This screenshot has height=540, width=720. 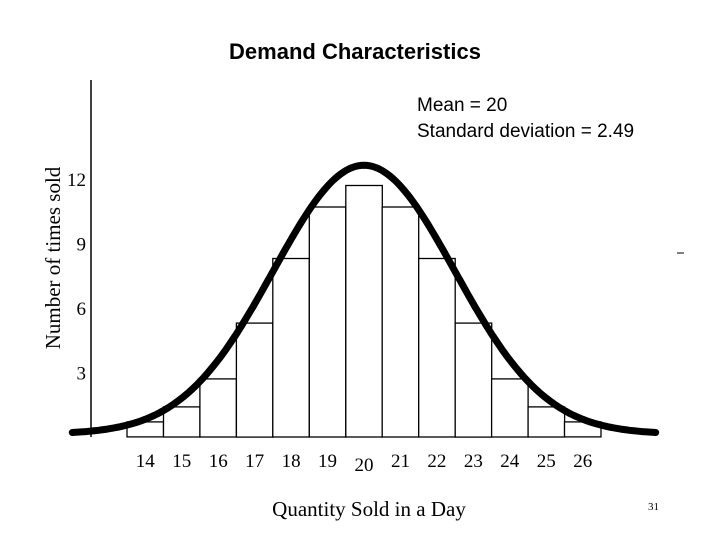 What do you see at coordinates (653, 507) in the screenshot?
I see `page-number: 31` at bounding box center [653, 507].